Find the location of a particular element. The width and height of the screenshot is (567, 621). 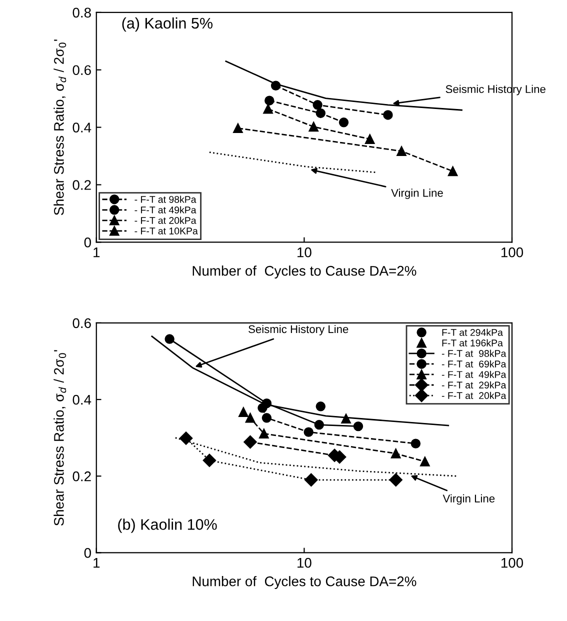

annotation: (a) Kaolin 5% is located at coordinates (167, 24).